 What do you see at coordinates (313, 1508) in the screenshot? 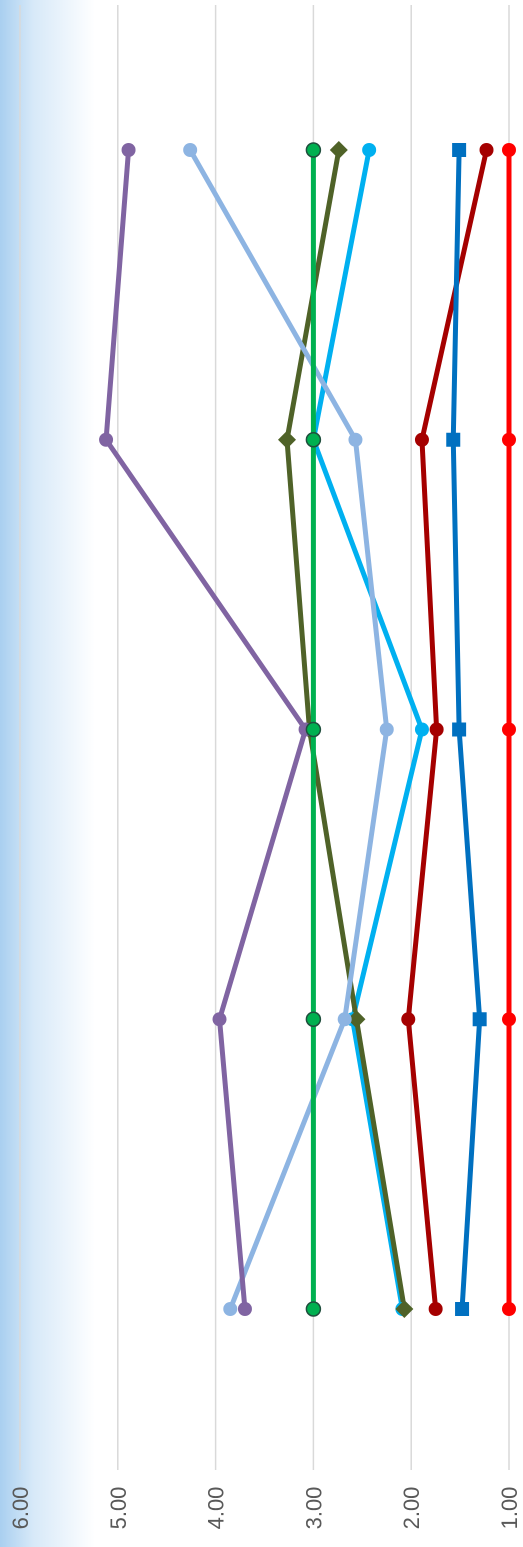
I see `y-tick-label: 3.00` at bounding box center [313, 1508].